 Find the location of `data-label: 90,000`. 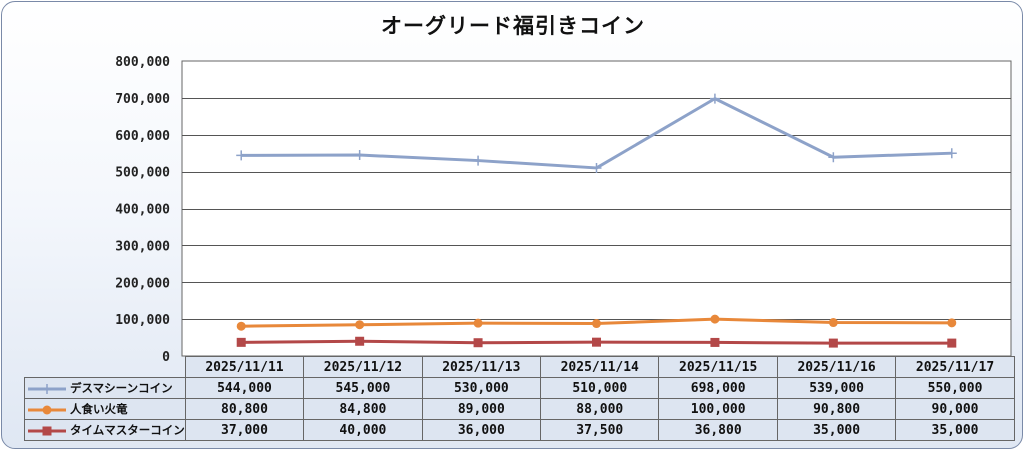

data-label: 90,000 is located at coordinates (955, 409).